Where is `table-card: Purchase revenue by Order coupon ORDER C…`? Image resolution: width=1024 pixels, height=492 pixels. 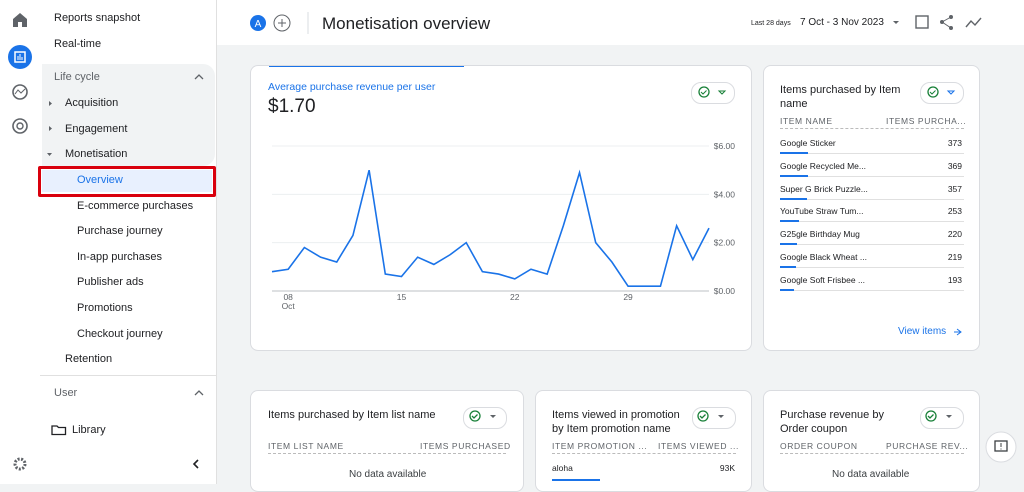
table-card: Purchase revenue by Order coupon ORDER C… is located at coordinates (871, 441).